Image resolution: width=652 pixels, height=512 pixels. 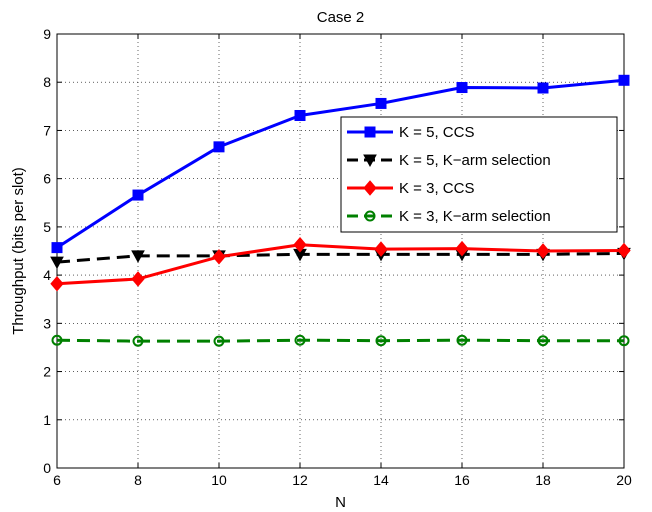 What do you see at coordinates (47, 82) in the screenshot?
I see `y-tick-label: 8` at bounding box center [47, 82].